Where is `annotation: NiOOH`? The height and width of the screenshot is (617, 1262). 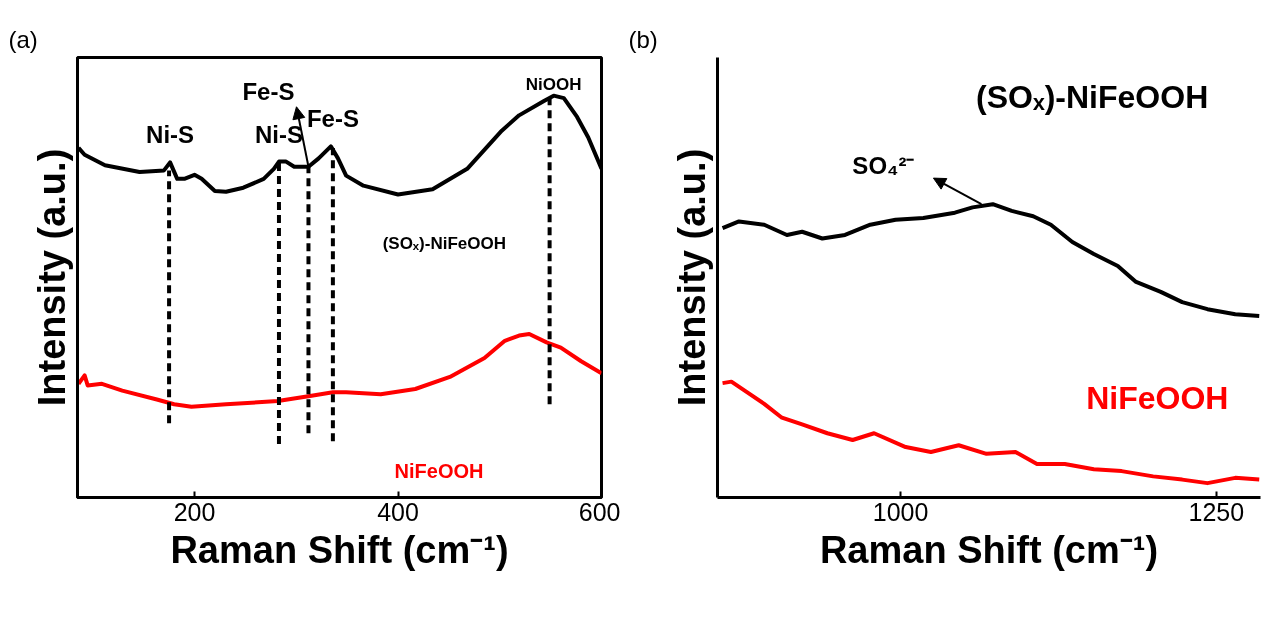
annotation: NiOOH is located at coordinates (553, 84).